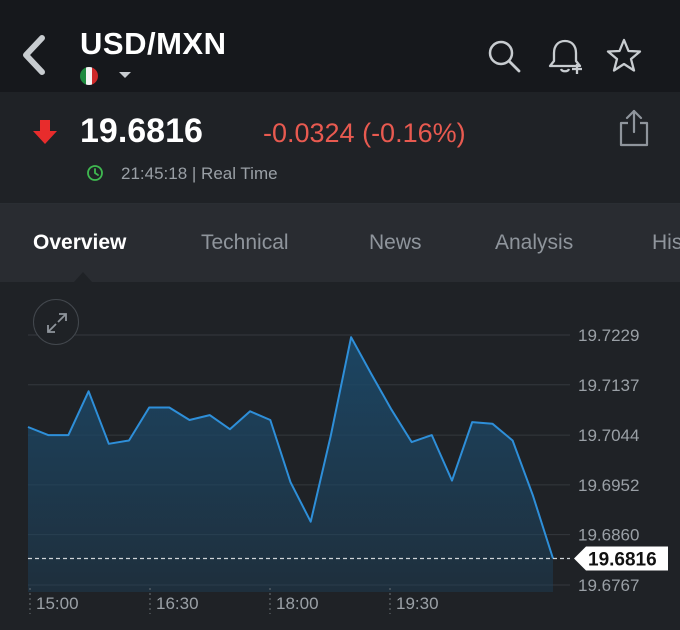  I want to click on expand-icon, so click(57, 323).